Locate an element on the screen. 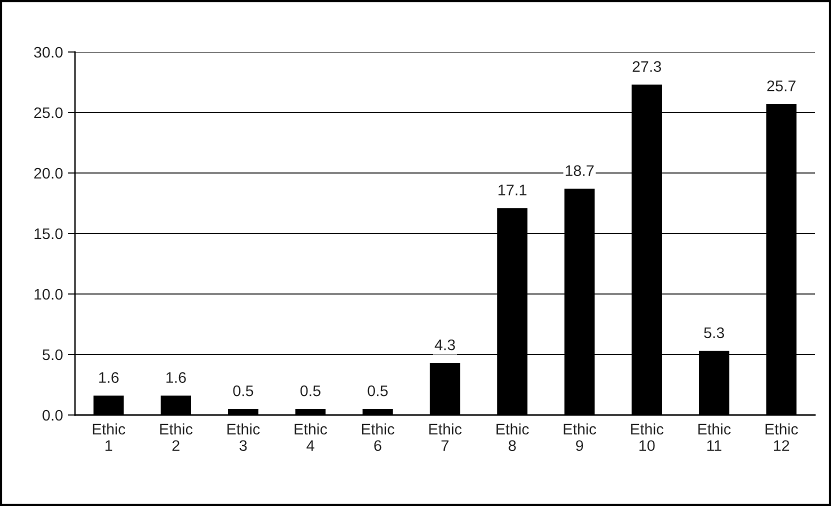 The image size is (831, 506). y-tick-label: 25.0 is located at coordinates (48, 112).